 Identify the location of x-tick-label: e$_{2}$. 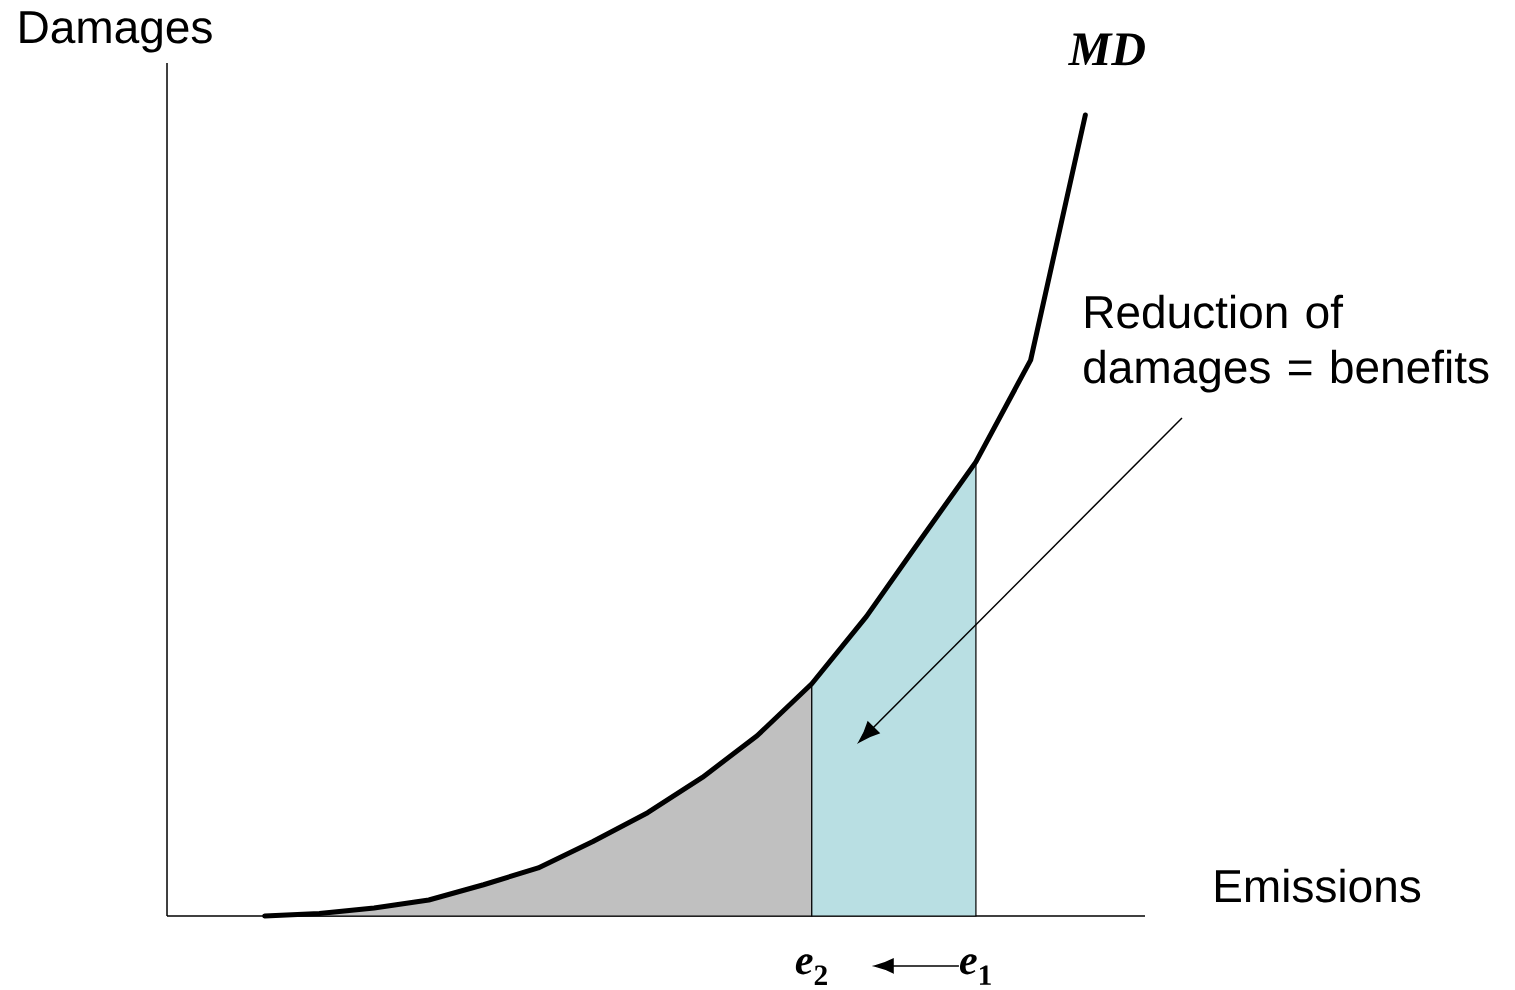
(811, 969).